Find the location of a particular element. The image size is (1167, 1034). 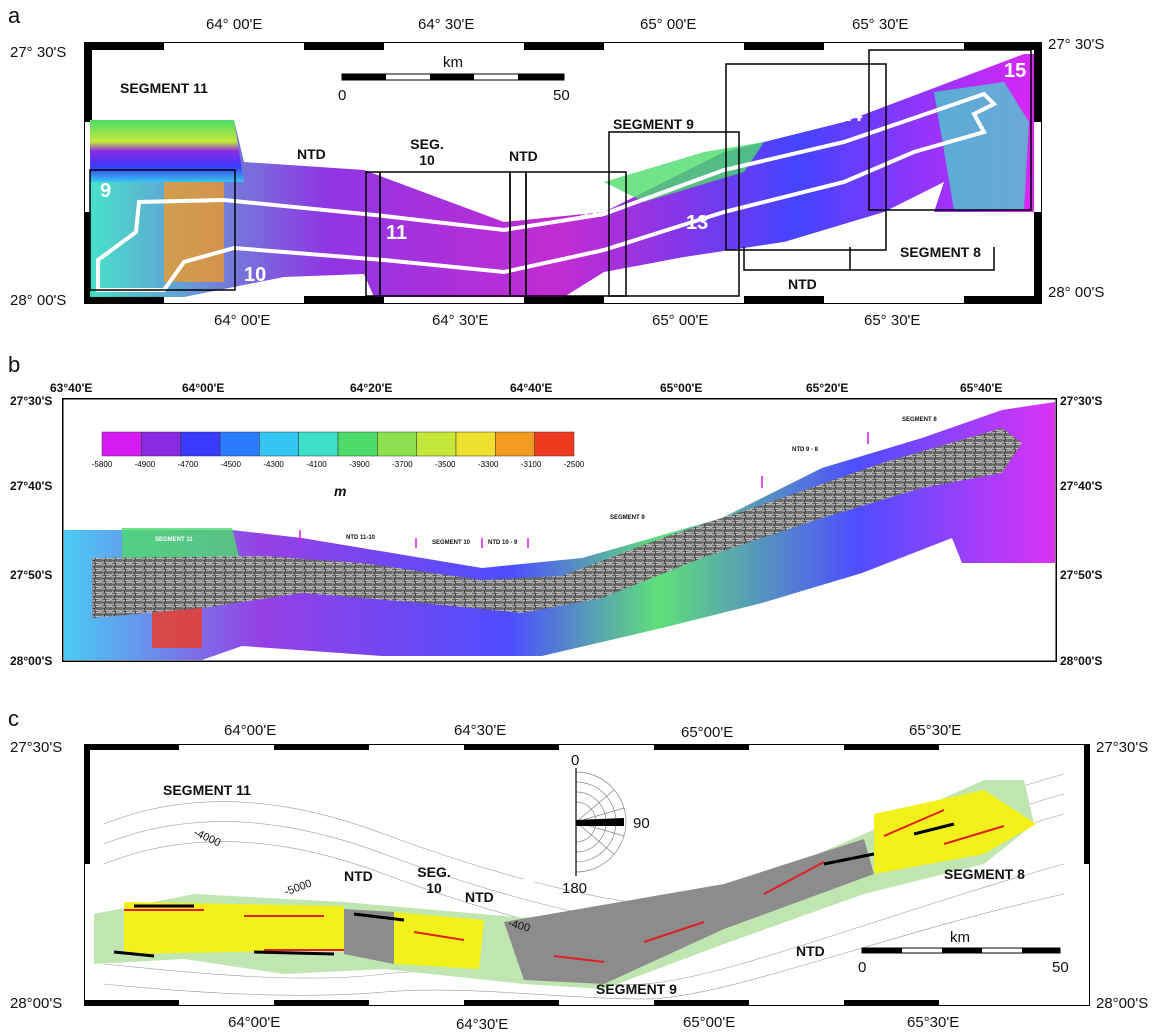

scale-min: 0 is located at coordinates (342, 95).